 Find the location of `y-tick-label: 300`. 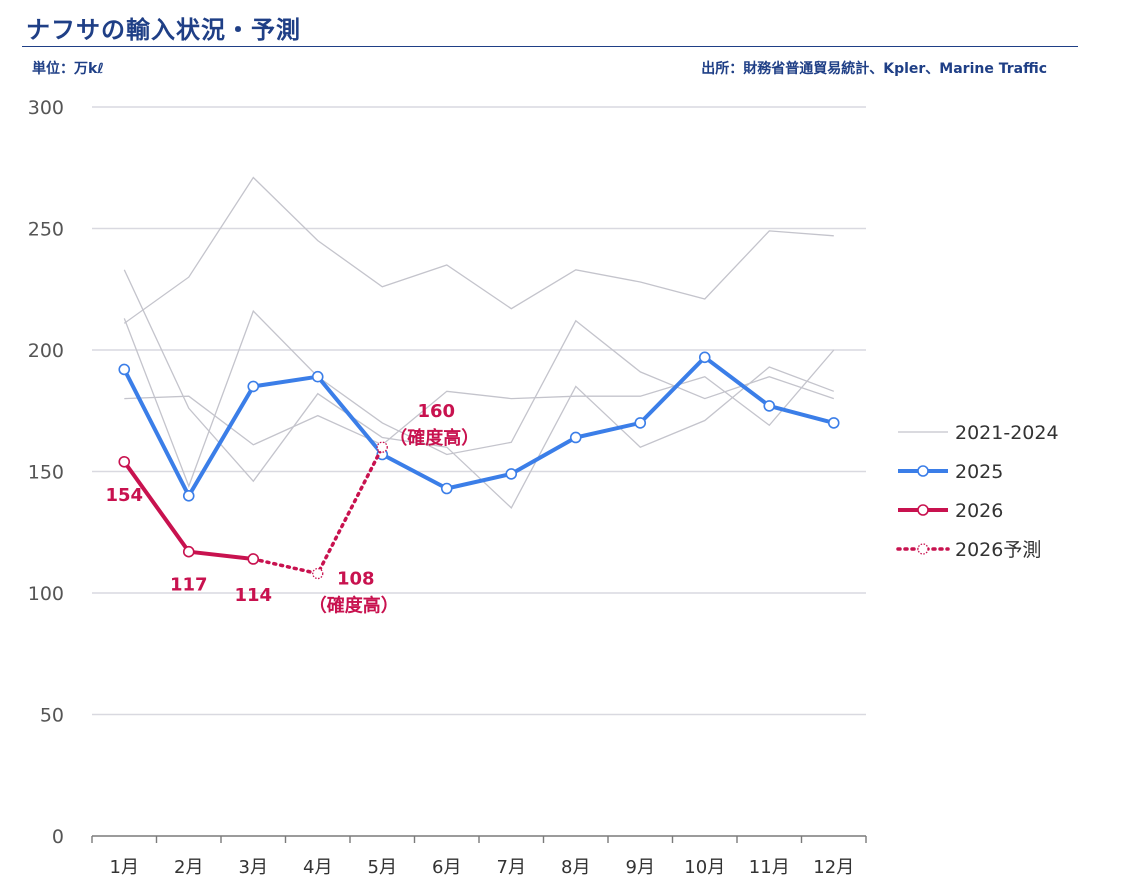

y-tick-label: 300 is located at coordinates (46, 108).